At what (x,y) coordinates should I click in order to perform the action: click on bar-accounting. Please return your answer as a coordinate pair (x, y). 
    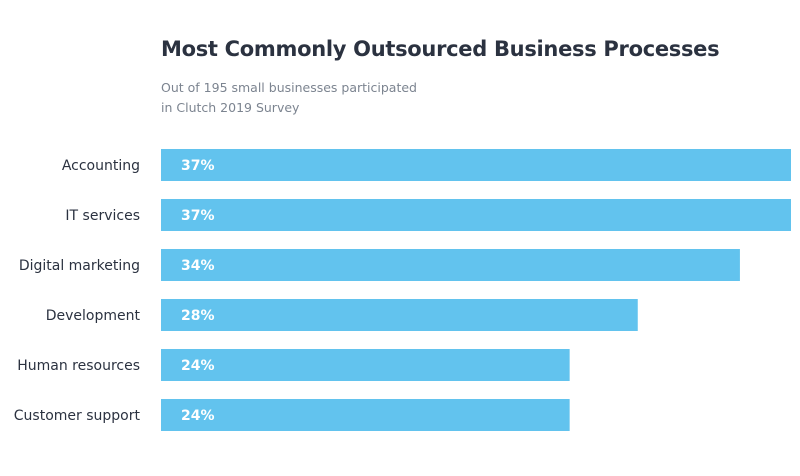
    Looking at the image, I should click on (476, 165).